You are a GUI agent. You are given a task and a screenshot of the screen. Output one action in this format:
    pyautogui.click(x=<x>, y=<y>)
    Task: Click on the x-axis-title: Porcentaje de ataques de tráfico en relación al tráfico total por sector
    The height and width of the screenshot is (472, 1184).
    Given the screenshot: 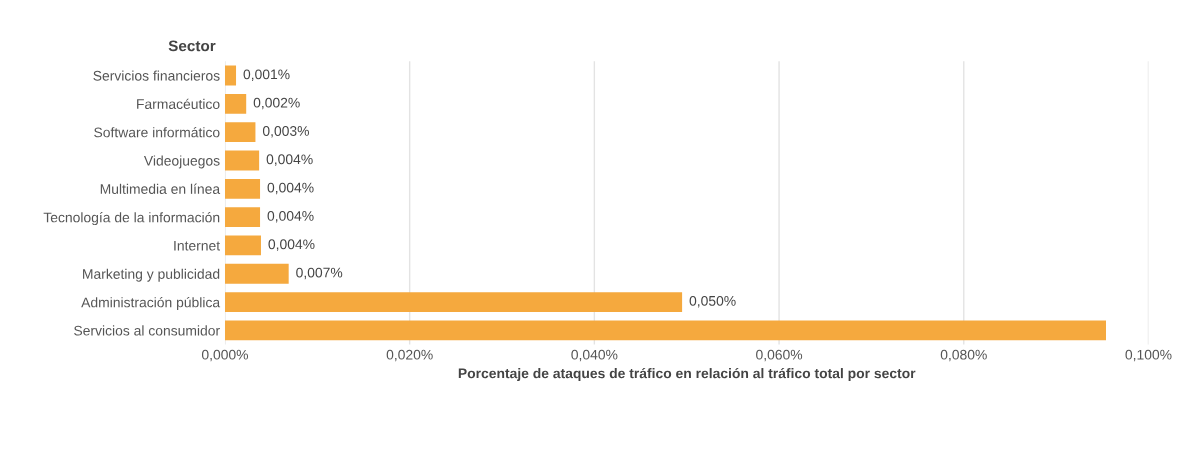 What is the action you would take?
    pyautogui.click(x=687, y=374)
    